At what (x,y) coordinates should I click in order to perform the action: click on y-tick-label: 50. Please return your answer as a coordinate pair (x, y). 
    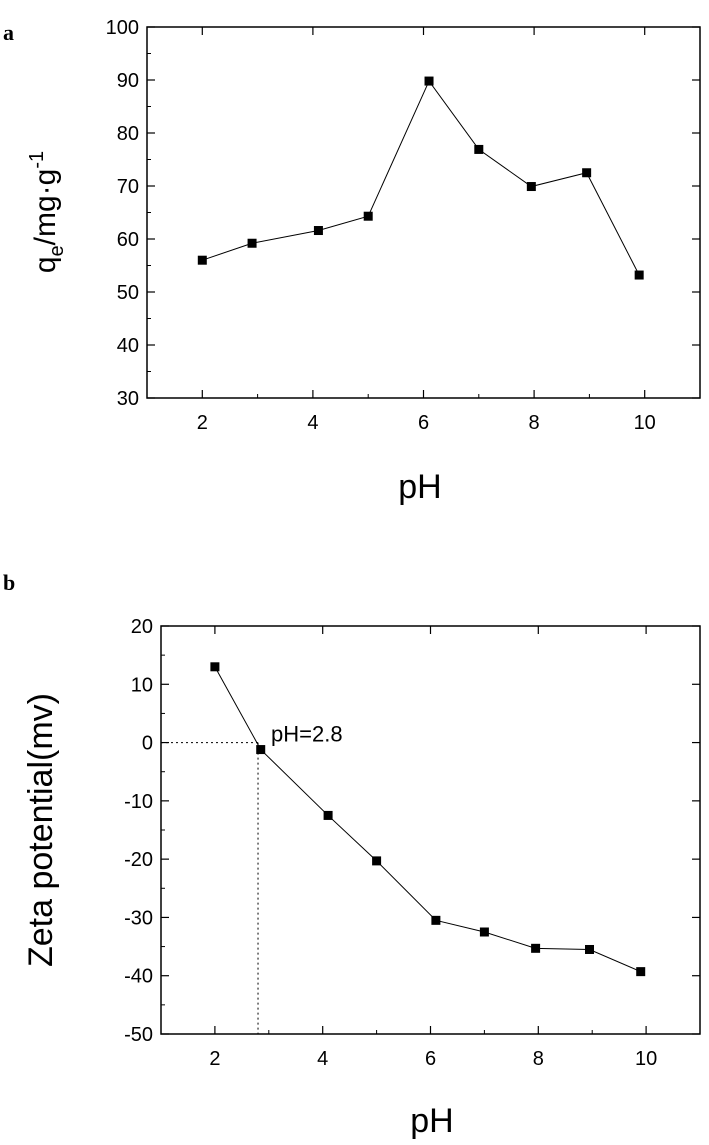
    Looking at the image, I should click on (128, 293).